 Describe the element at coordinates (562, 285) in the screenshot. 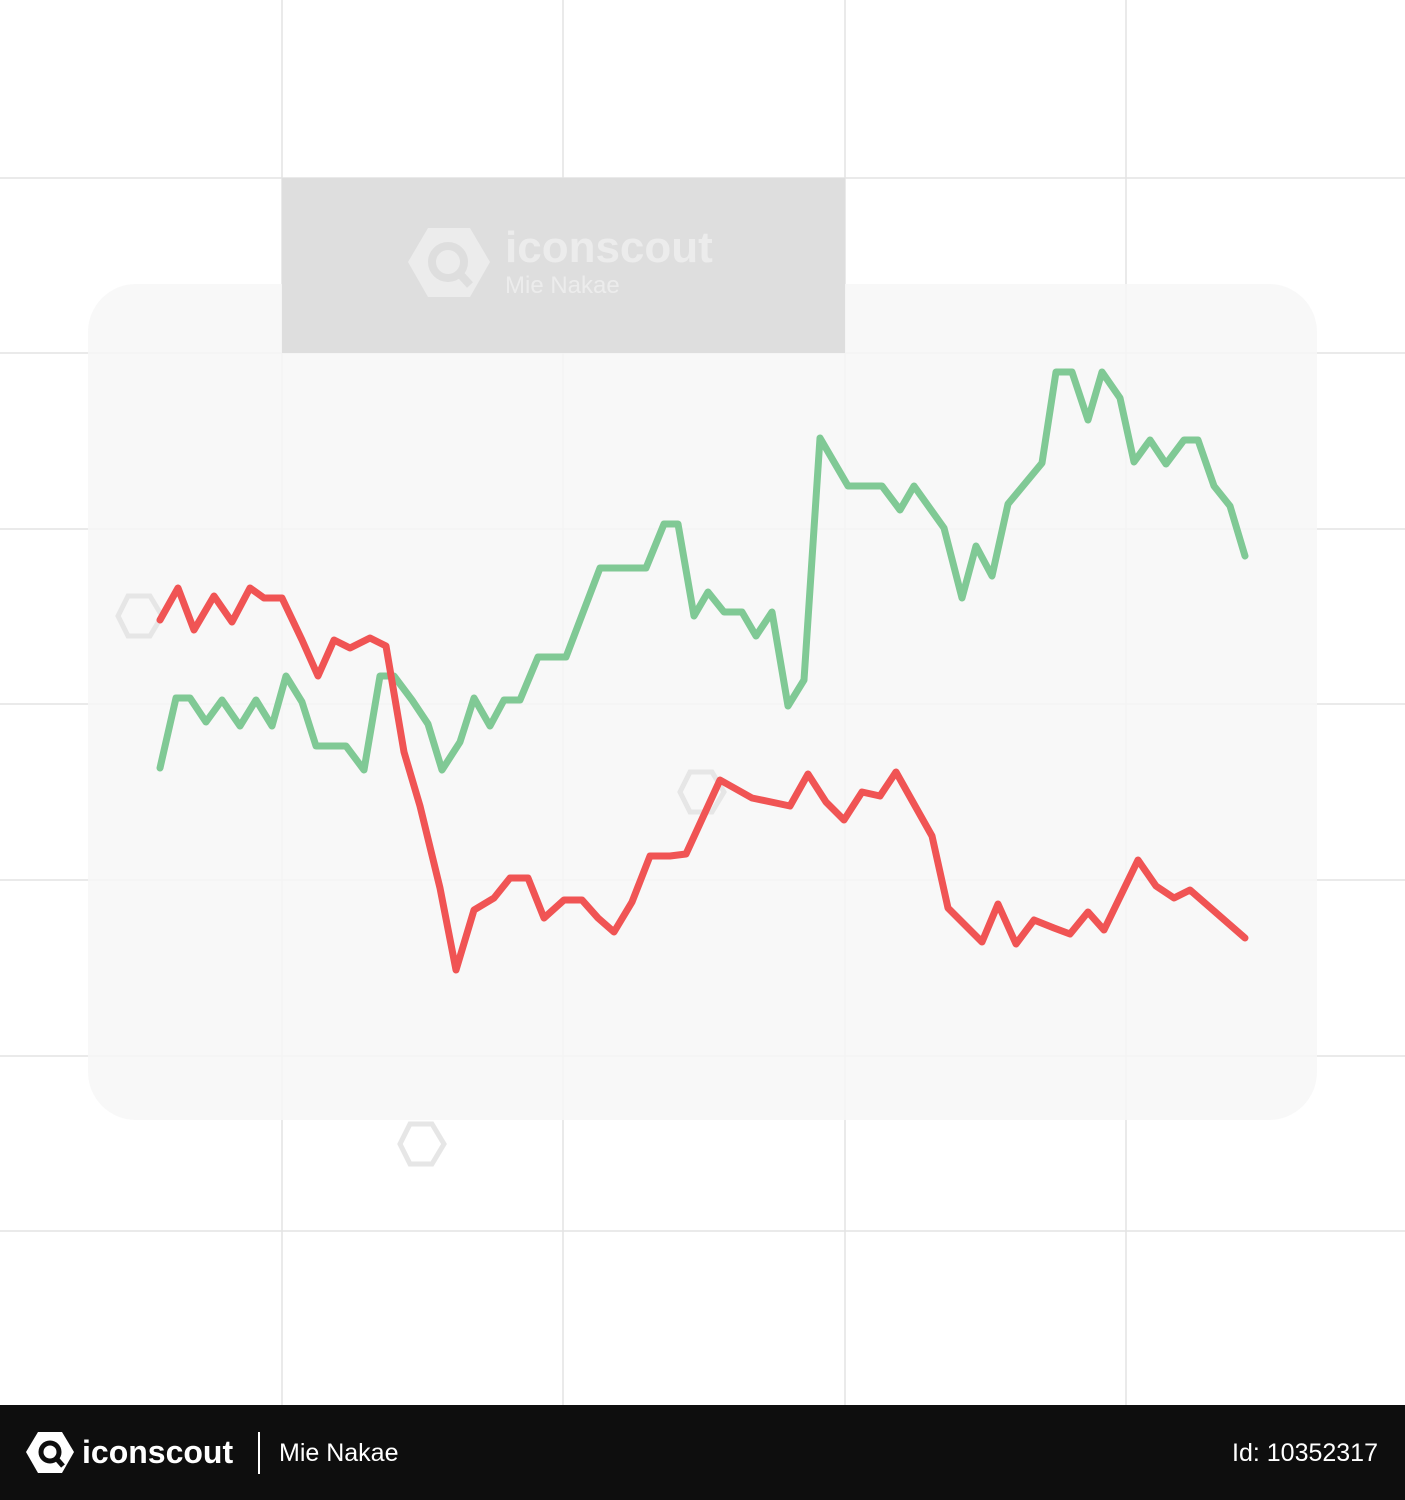

I see `watermark-author: Mie Nakae` at that location.